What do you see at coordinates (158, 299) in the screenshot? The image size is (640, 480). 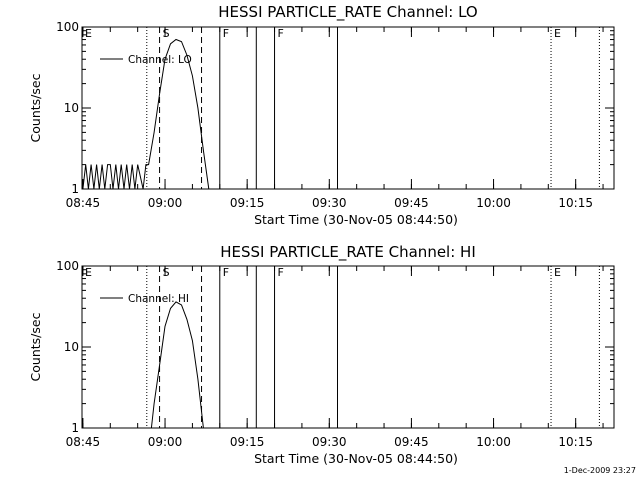 I see `legend-entry: Channel: HI` at bounding box center [158, 299].